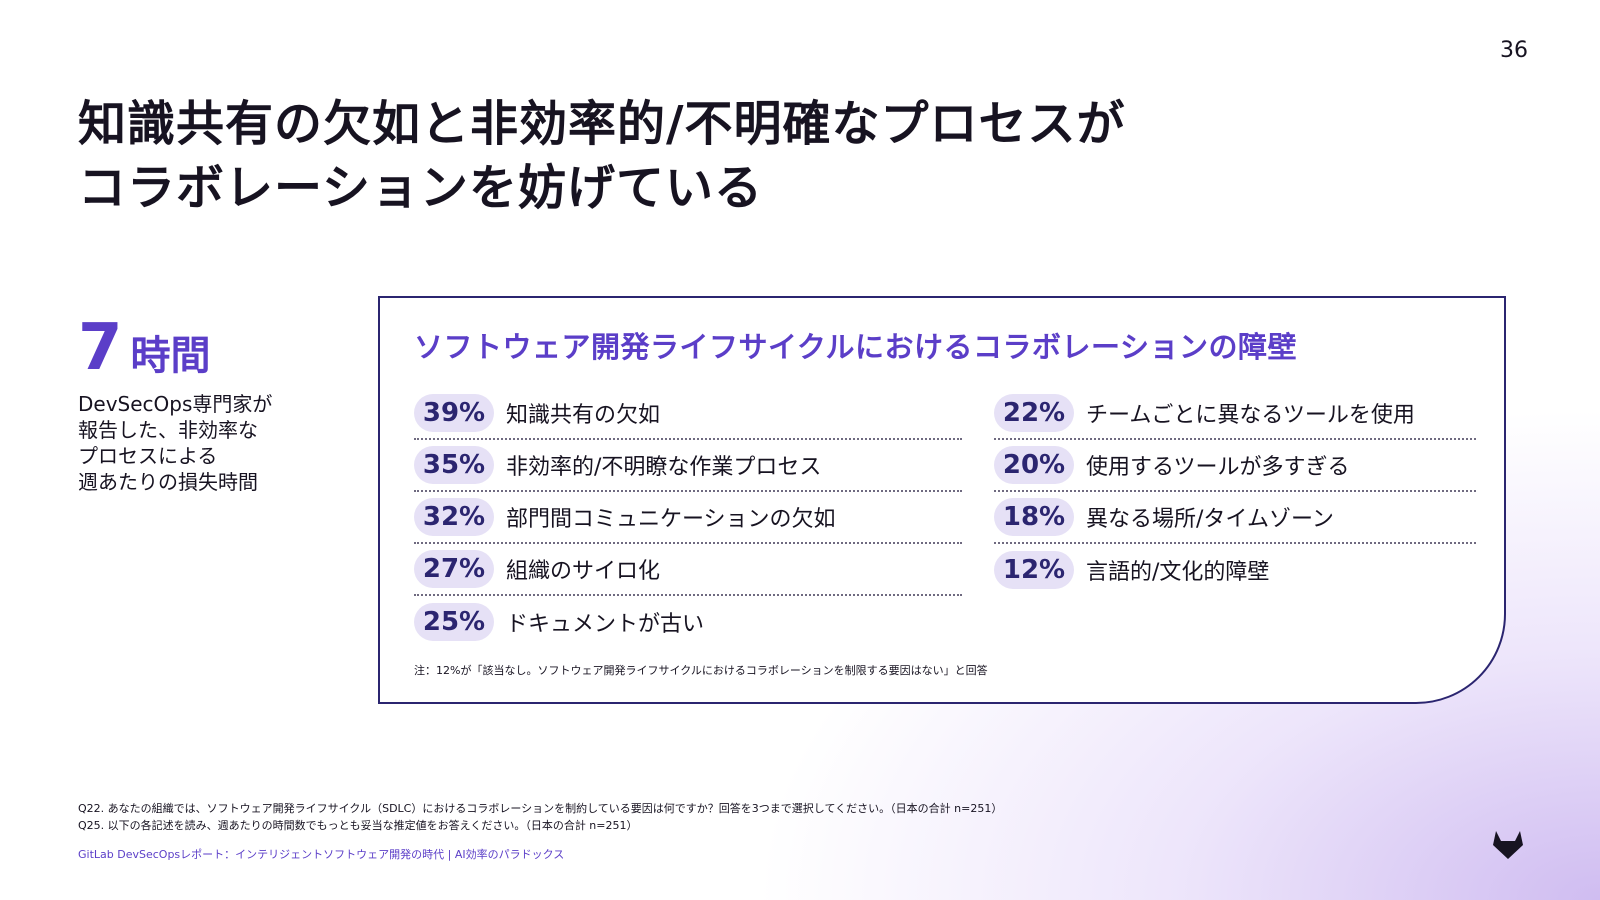 The image size is (1600, 900). What do you see at coordinates (1210, 519) in the screenshot?
I see `barrier-label: 異なる場所/タイムゾーン` at bounding box center [1210, 519].